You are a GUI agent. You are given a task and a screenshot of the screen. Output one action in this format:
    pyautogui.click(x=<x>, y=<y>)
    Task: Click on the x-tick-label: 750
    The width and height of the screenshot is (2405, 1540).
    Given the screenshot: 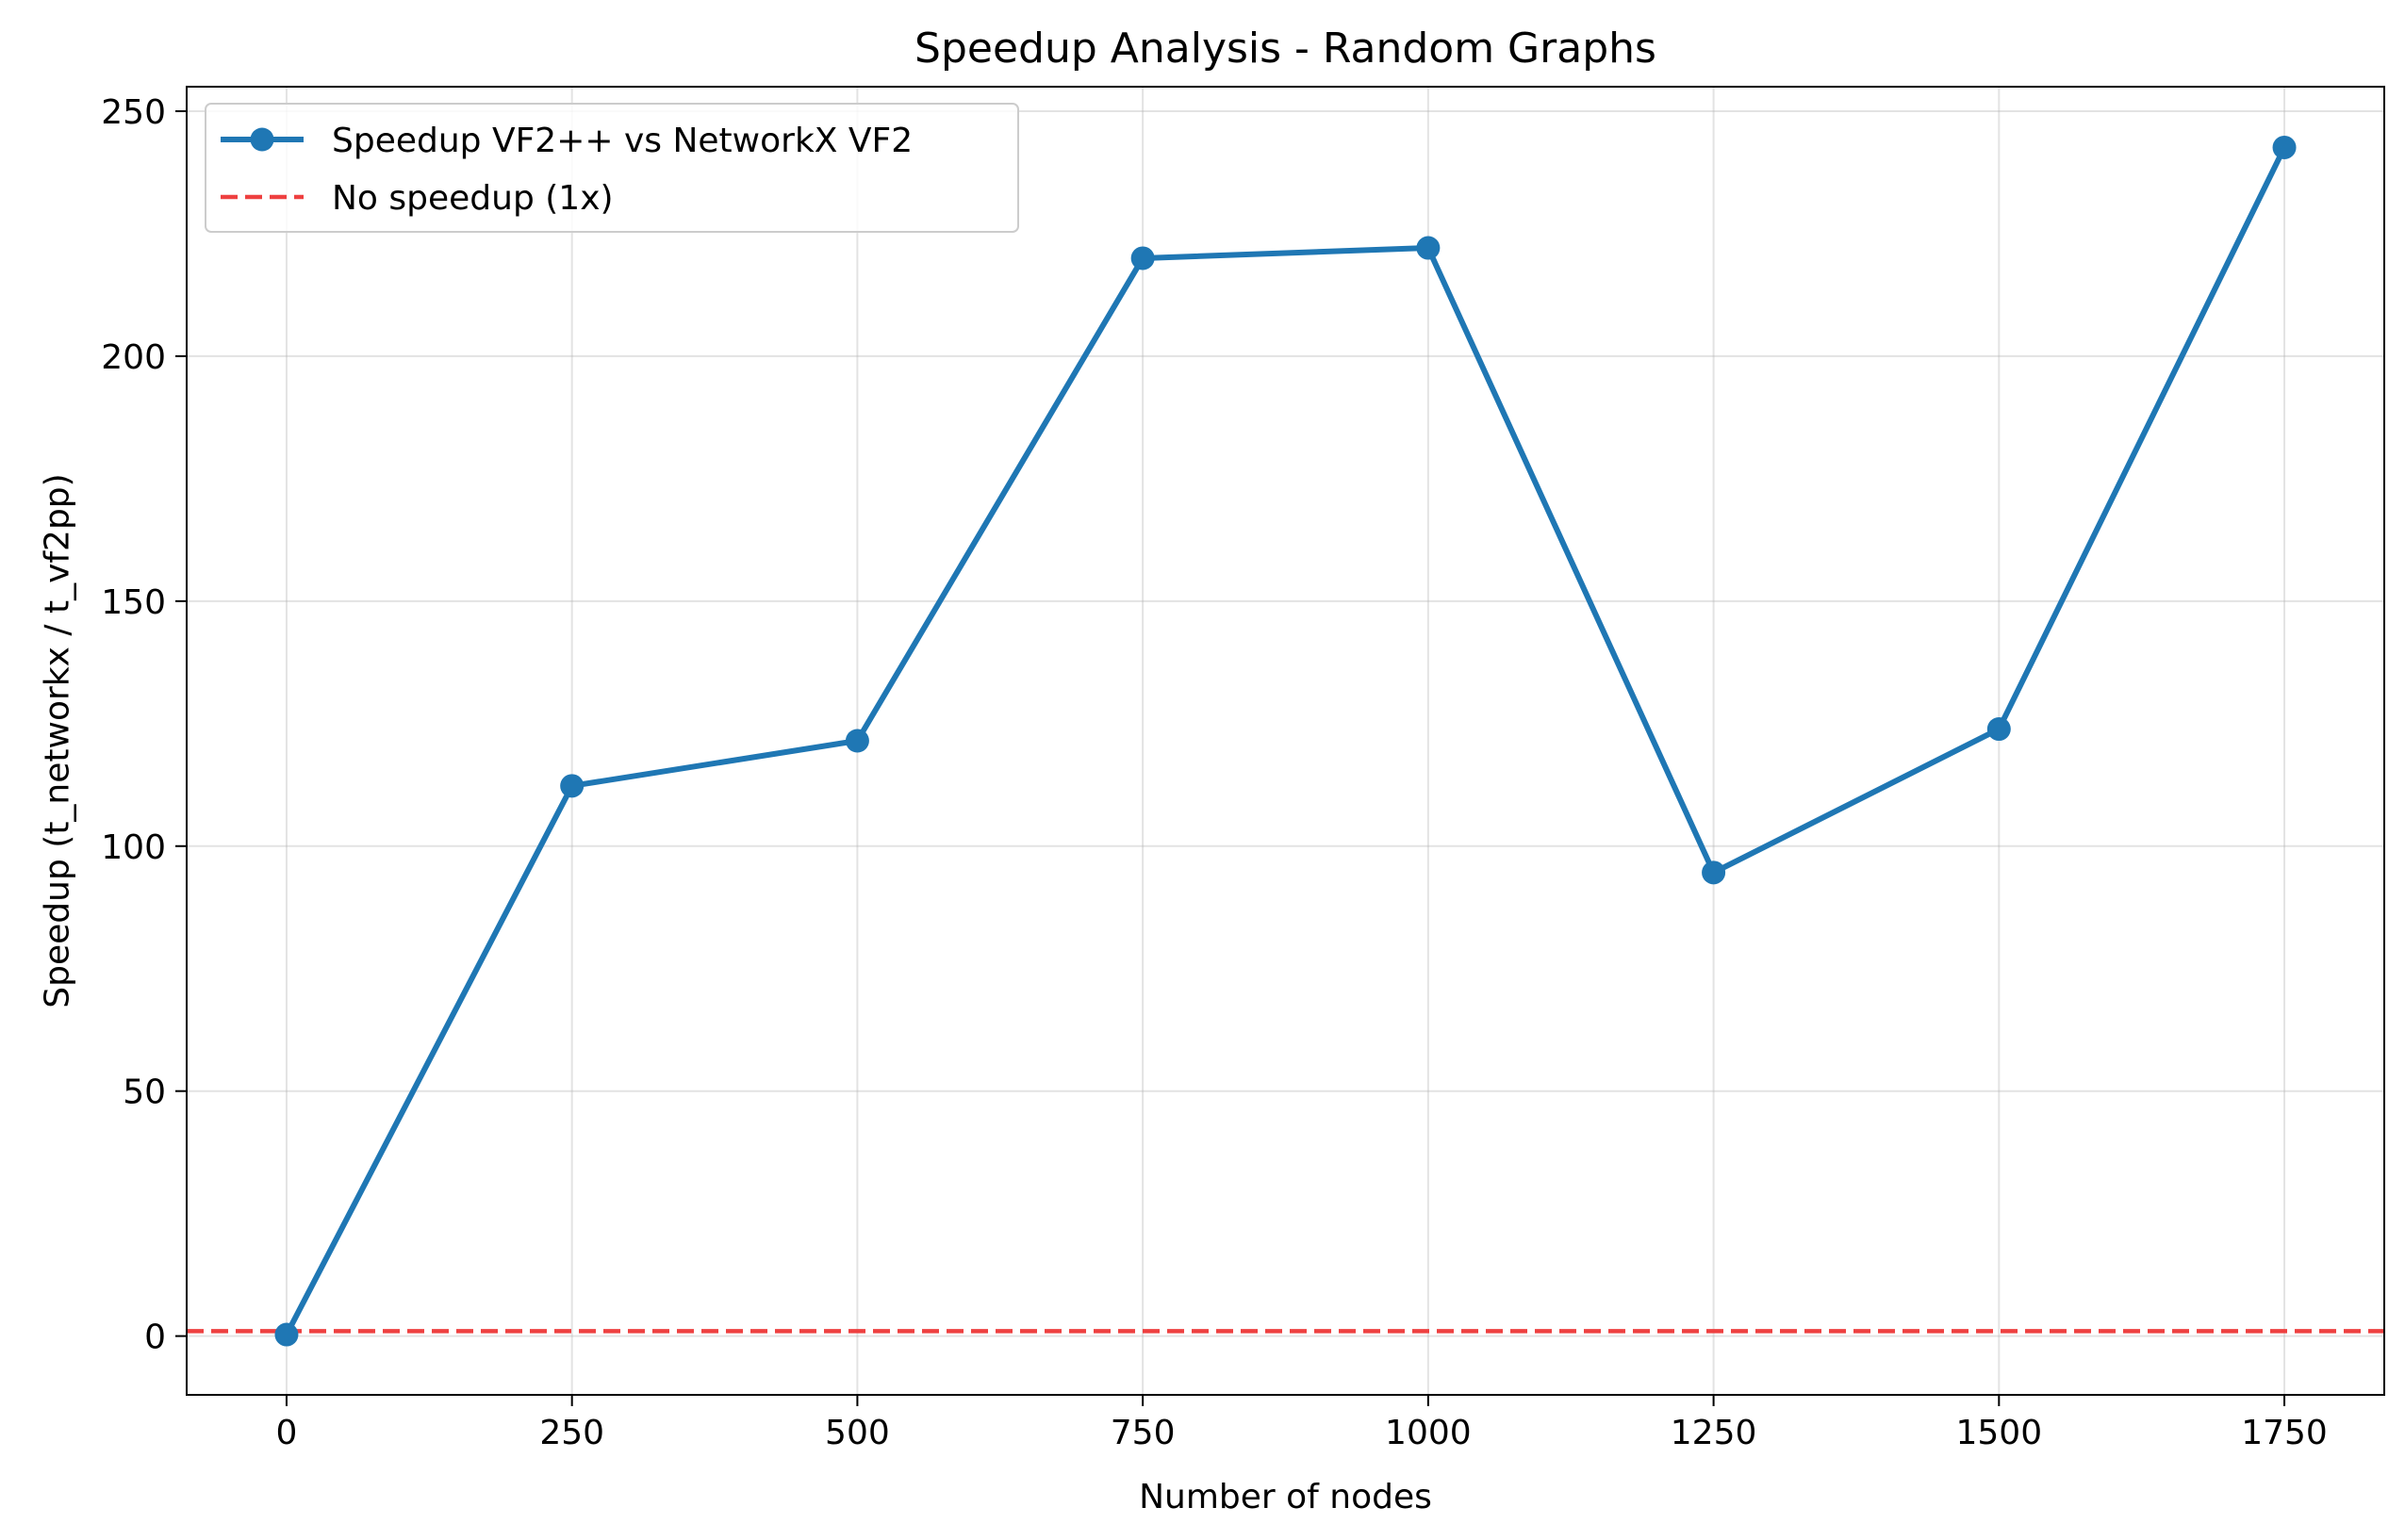 What is the action you would take?
    pyautogui.click(x=1143, y=1433)
    